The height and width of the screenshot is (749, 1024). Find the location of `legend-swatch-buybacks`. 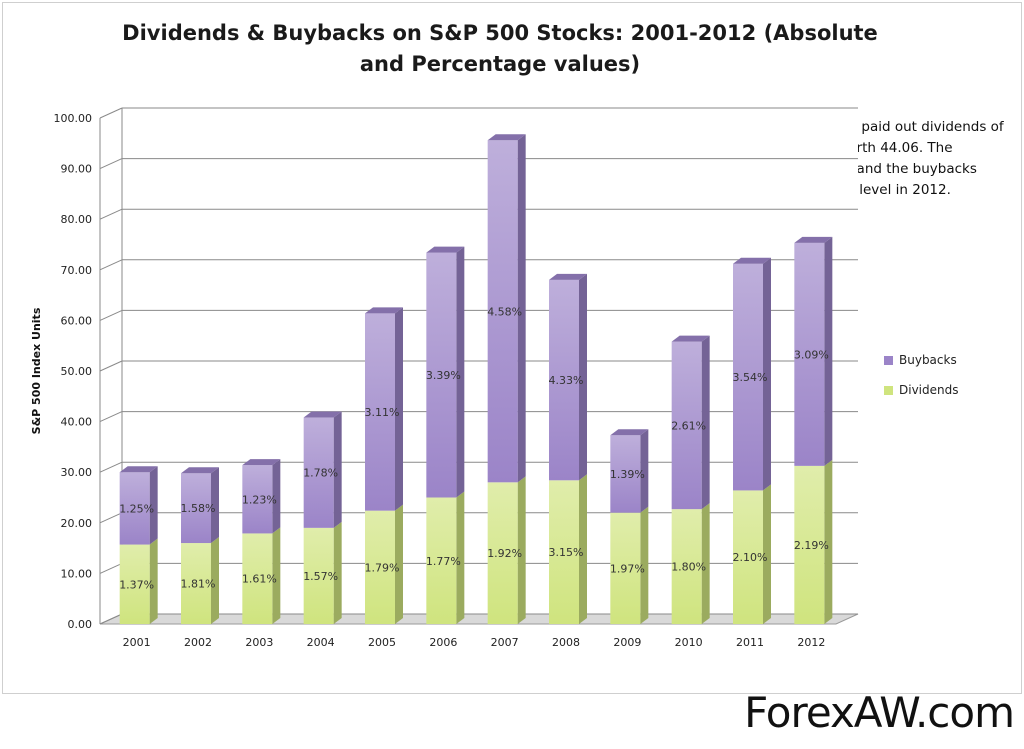

legend-swatch-buybacks is located at coordinates (888, 360).